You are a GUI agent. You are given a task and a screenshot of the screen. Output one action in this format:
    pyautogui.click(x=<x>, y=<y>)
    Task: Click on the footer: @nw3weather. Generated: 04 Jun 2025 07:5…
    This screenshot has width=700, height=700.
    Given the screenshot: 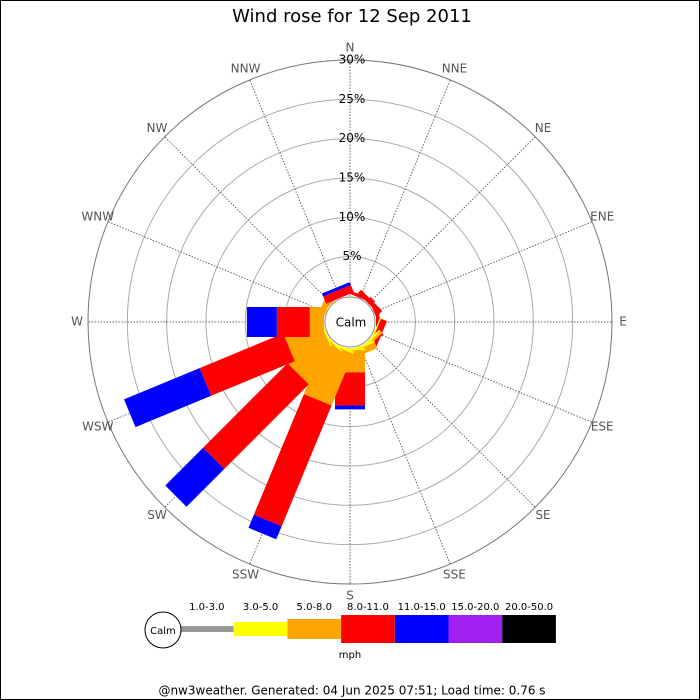 What is the action you would take?
    pyautogui.click(x=351, y=691)
    